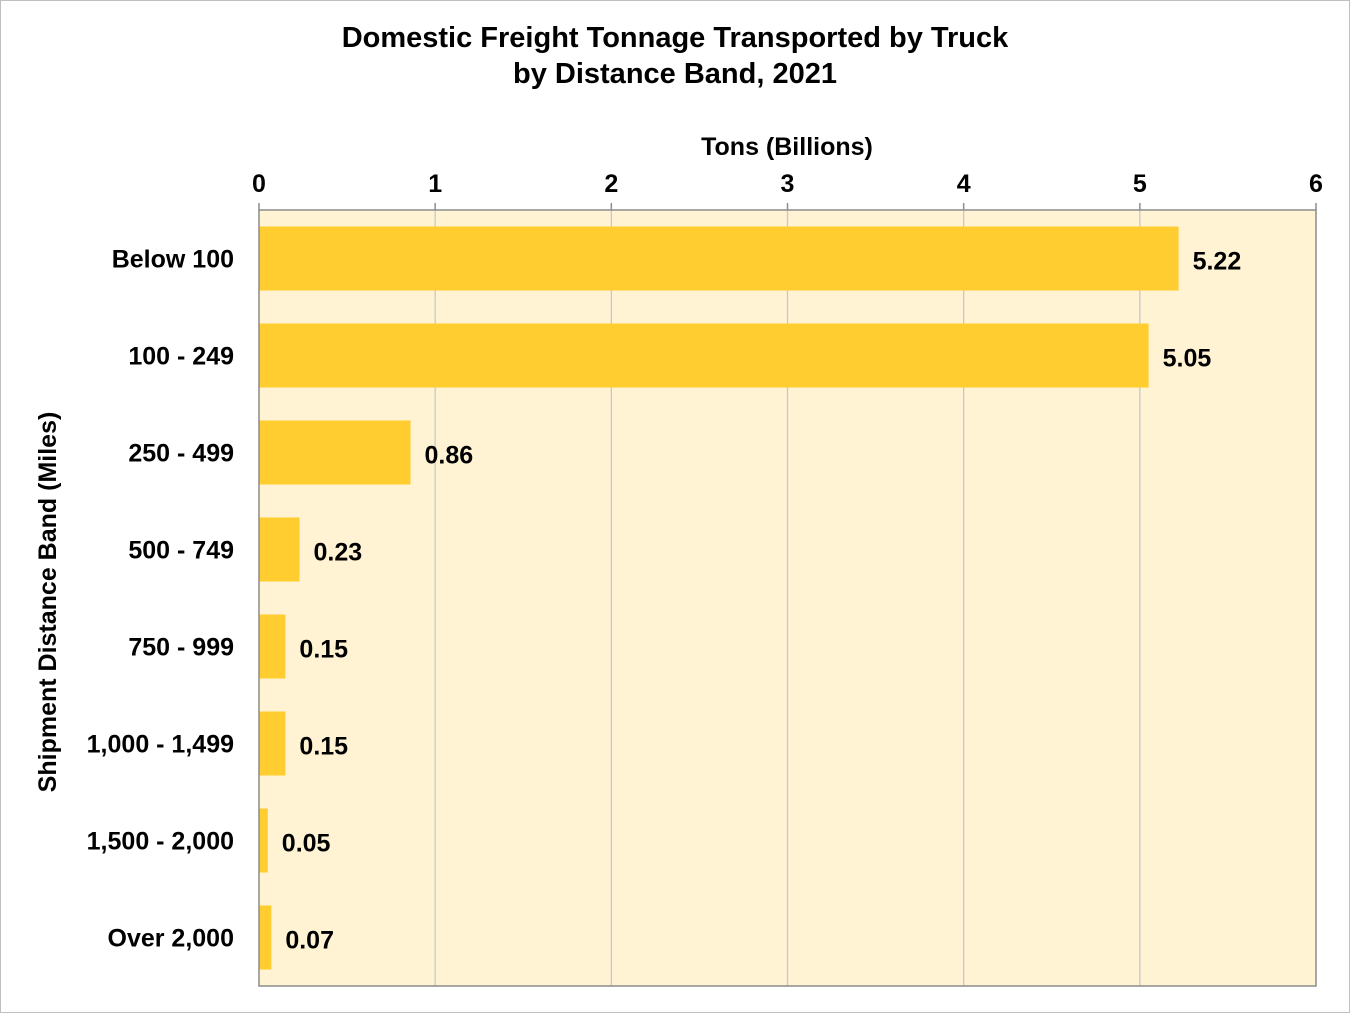  I want to click on data-label: 0.05, so click(306, 844).